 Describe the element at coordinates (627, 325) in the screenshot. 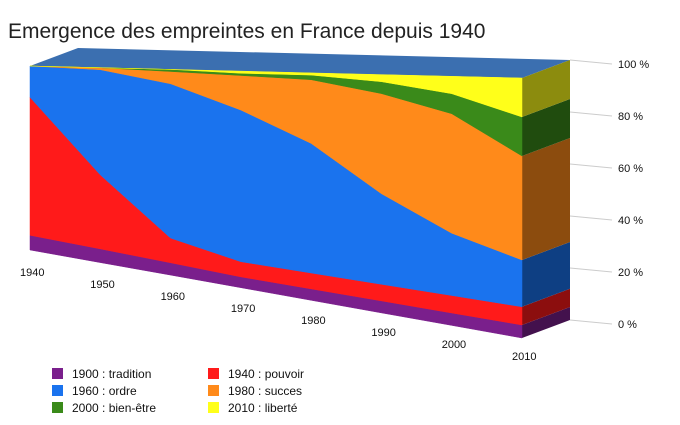

I see `y-tick-label: 0 %` at that location.